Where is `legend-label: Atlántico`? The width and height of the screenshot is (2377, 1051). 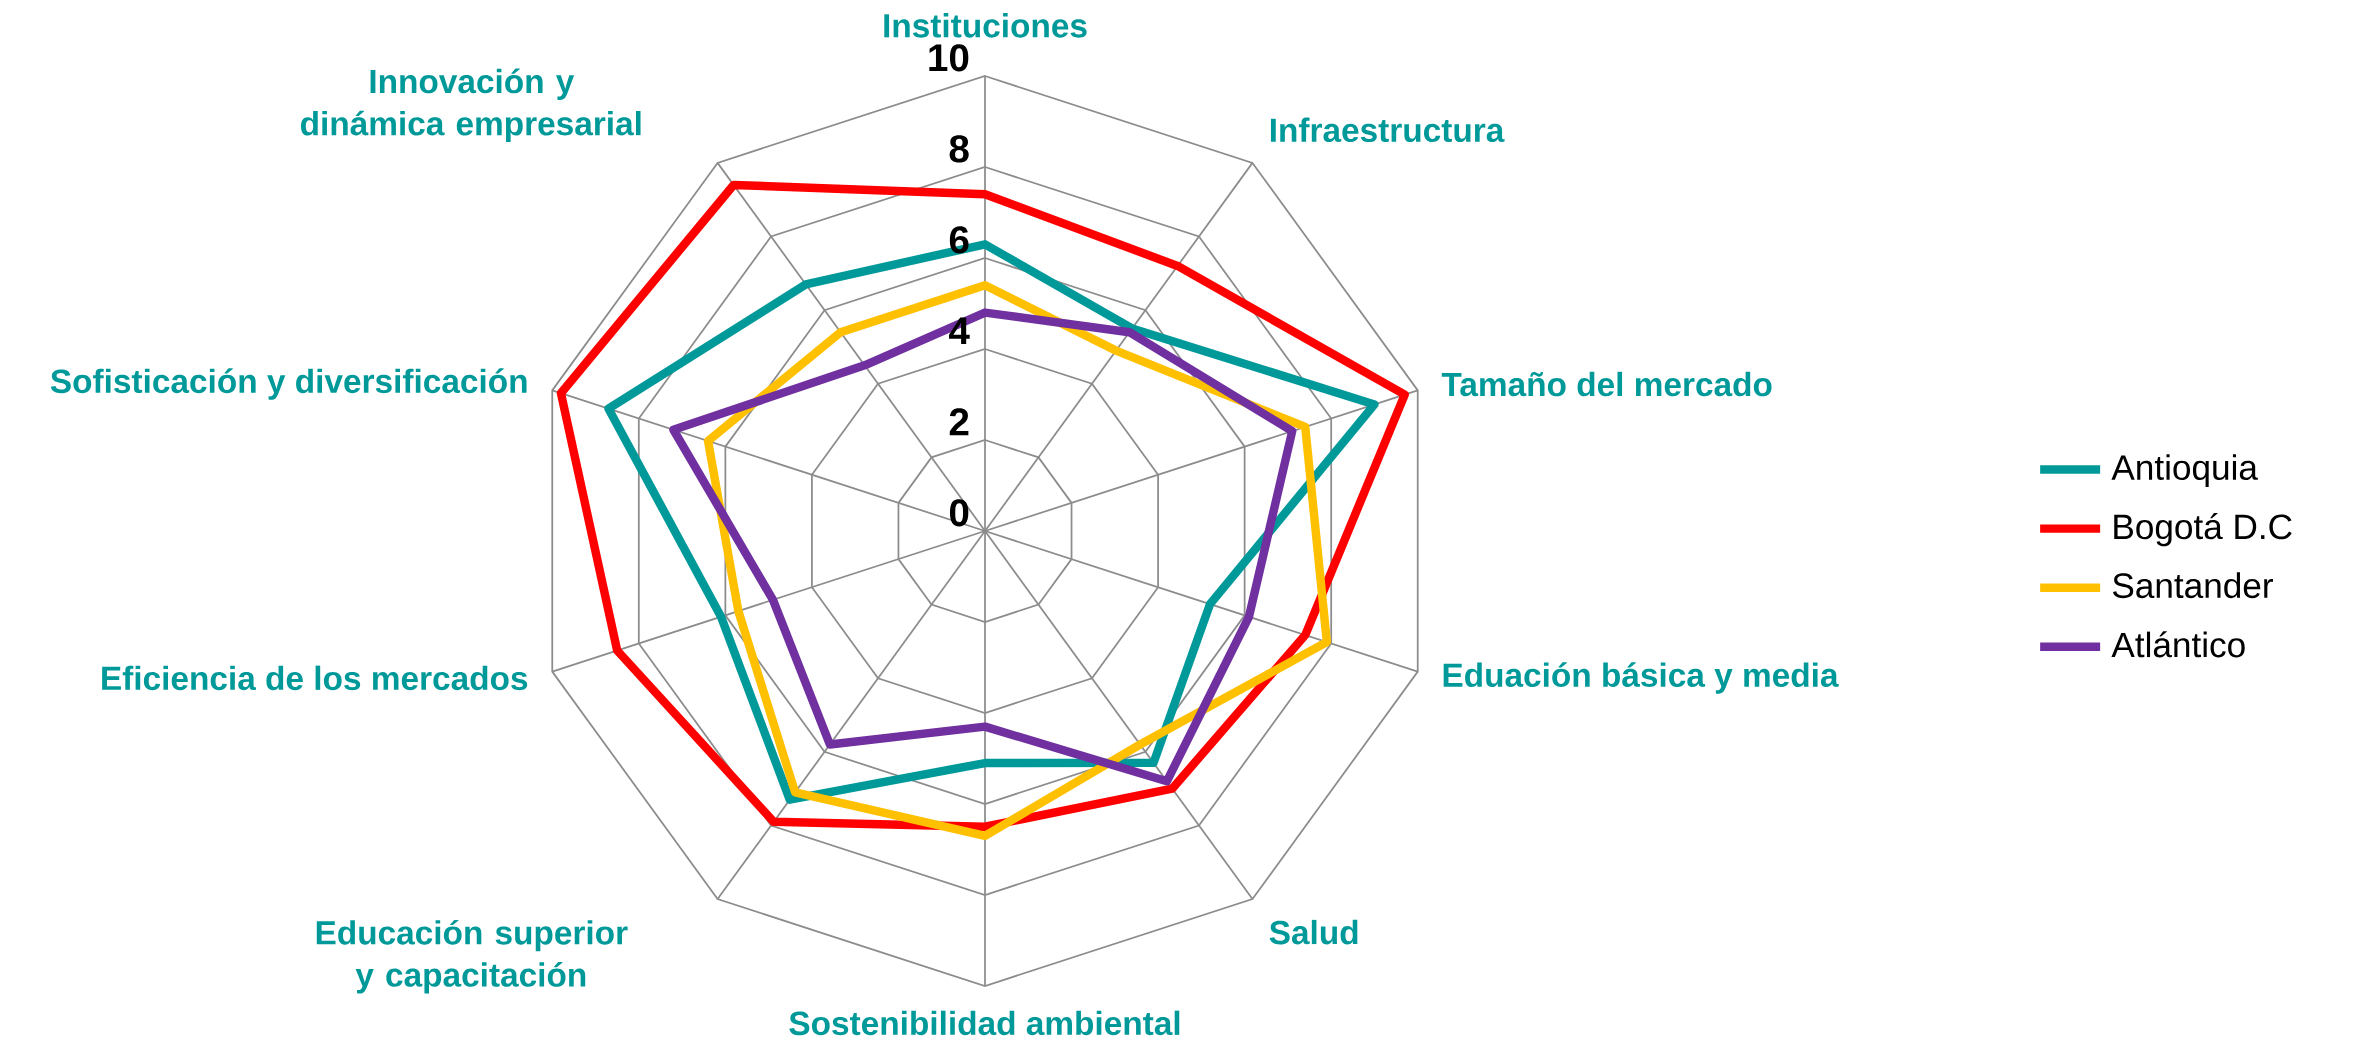 legend-label: Atlántico is located at coordinates (2178, 644).